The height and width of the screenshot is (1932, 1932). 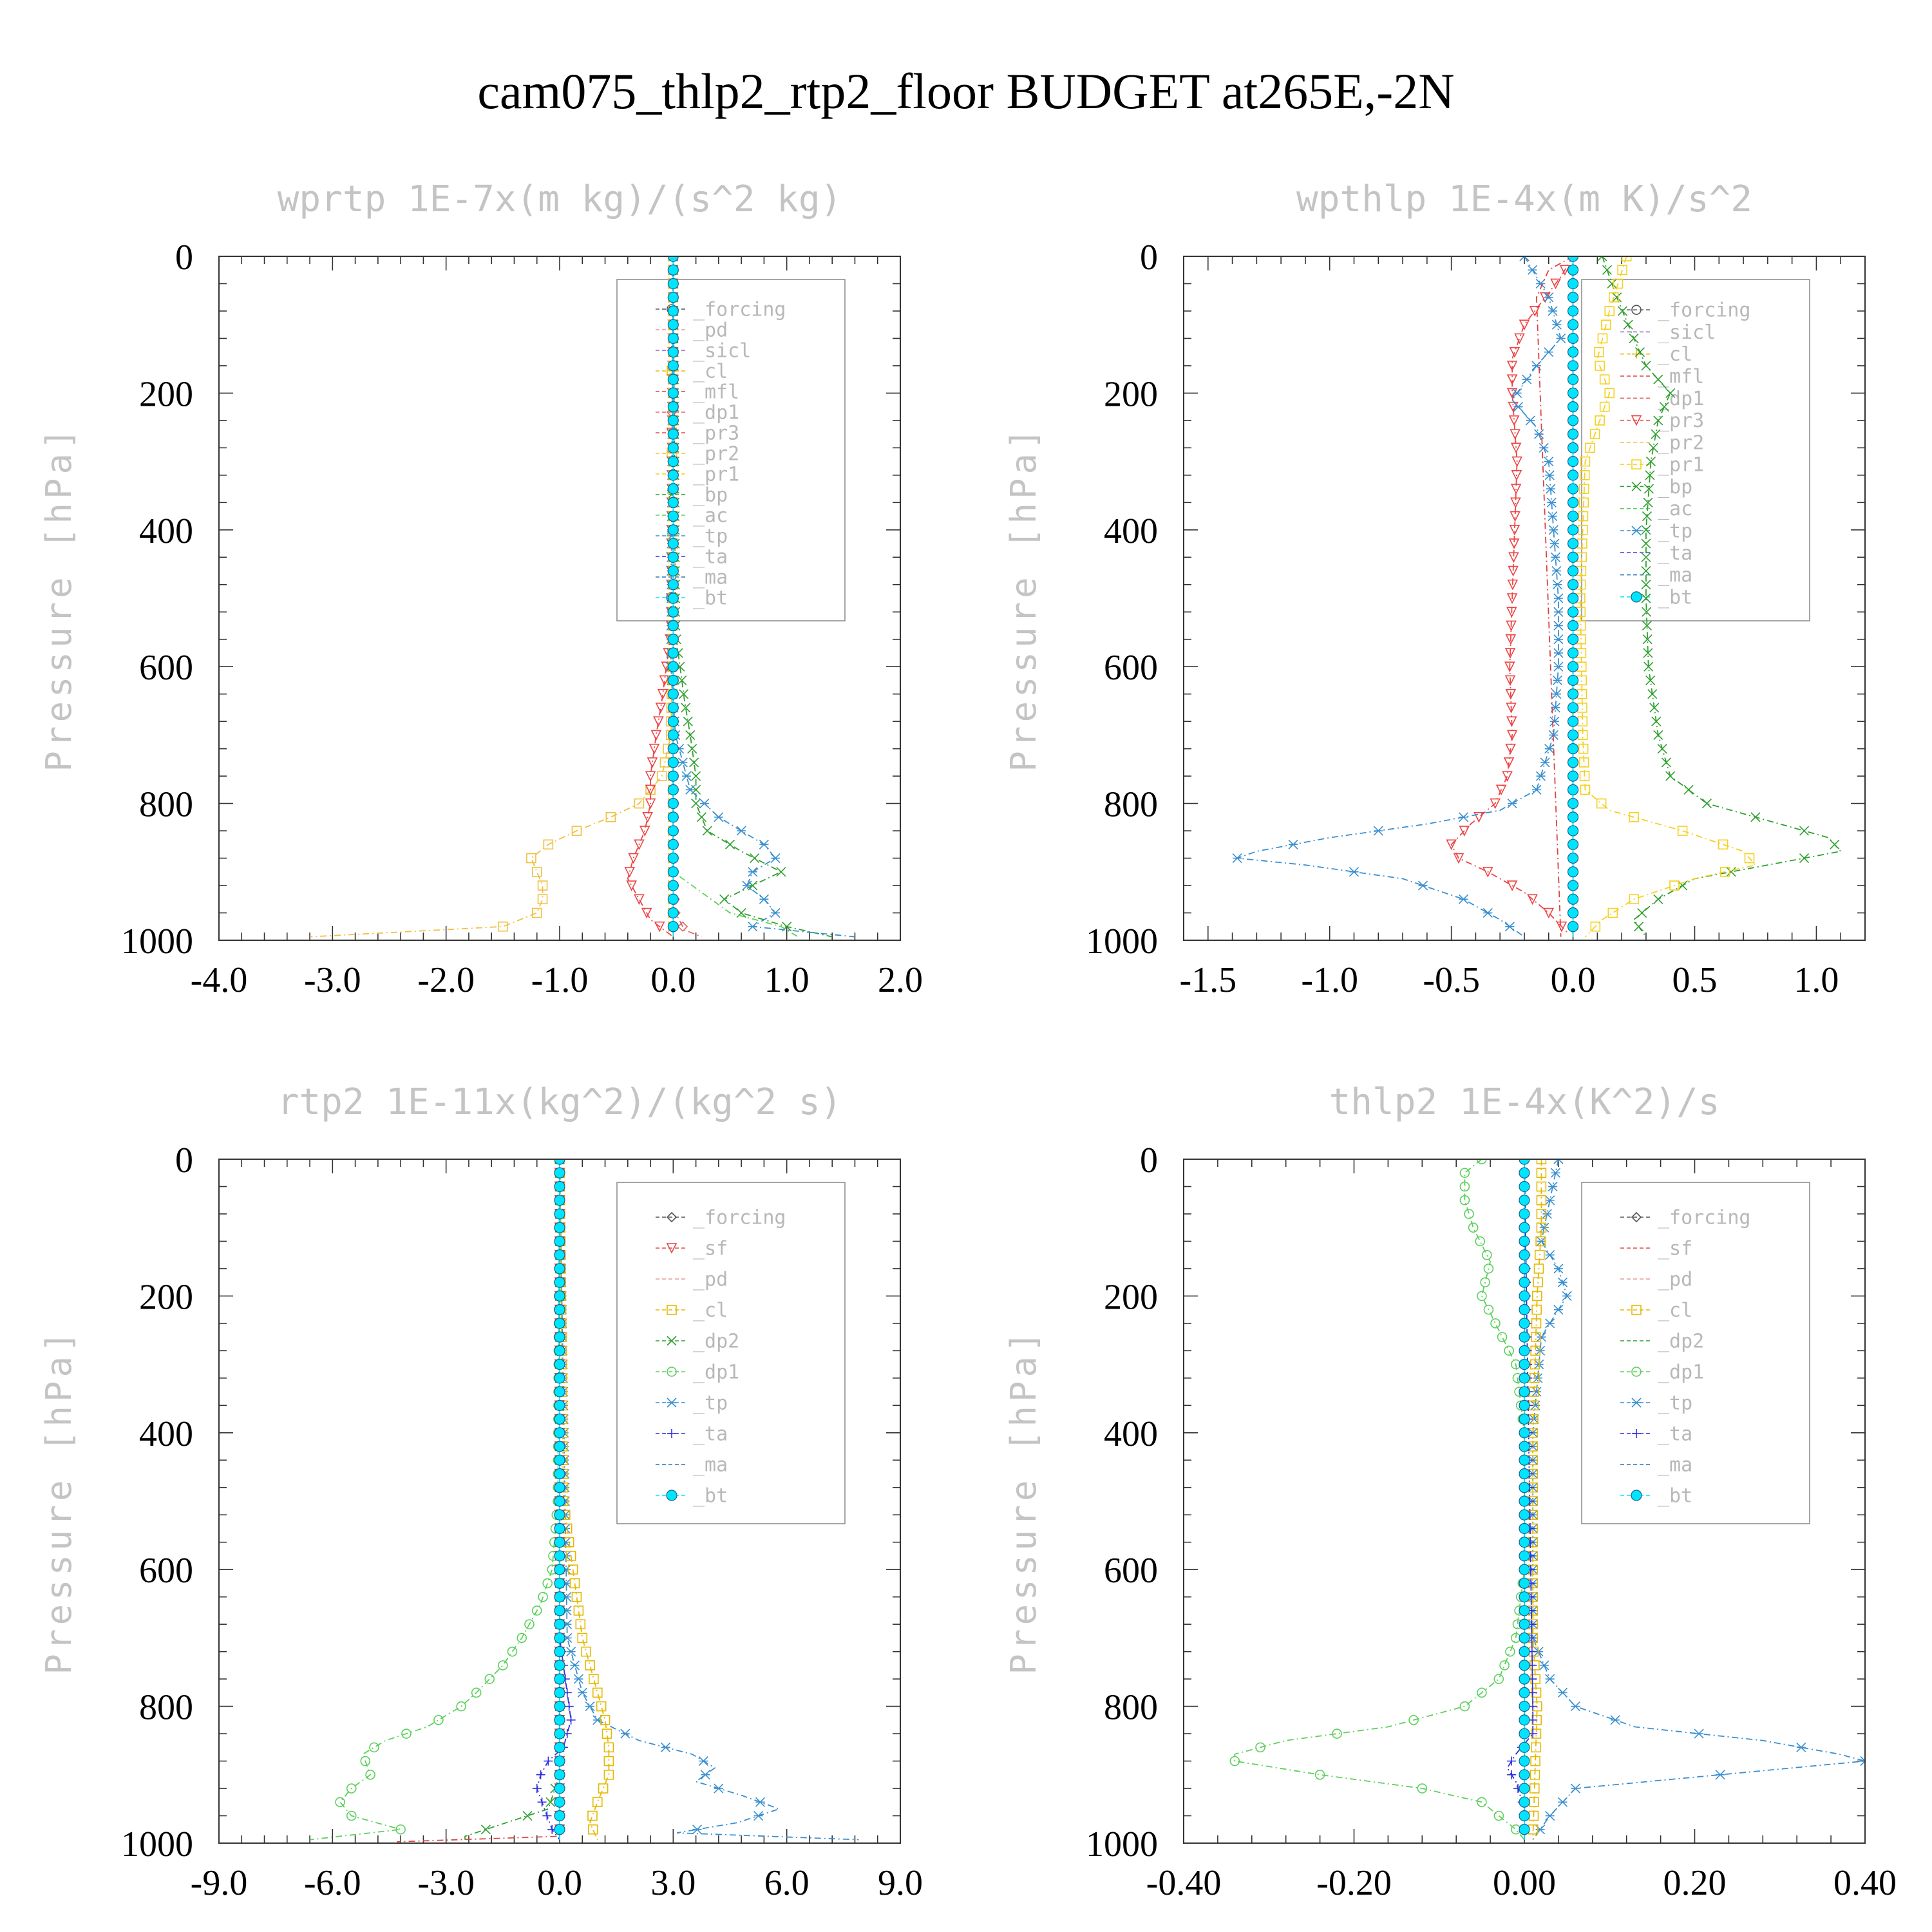 I want to click on legend-item: _cl, so click(x=1656, y=354).